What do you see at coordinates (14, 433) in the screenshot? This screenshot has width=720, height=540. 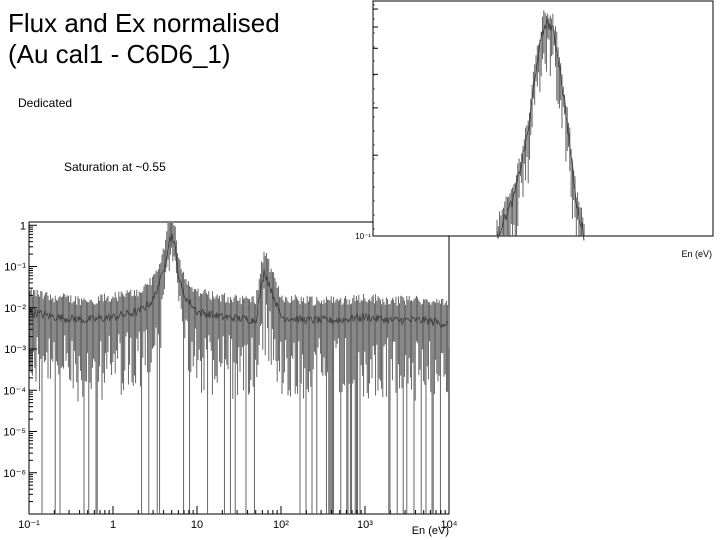 I see `main-y-tick-label: 10⁻⁵` at bounding box center [14, 433].